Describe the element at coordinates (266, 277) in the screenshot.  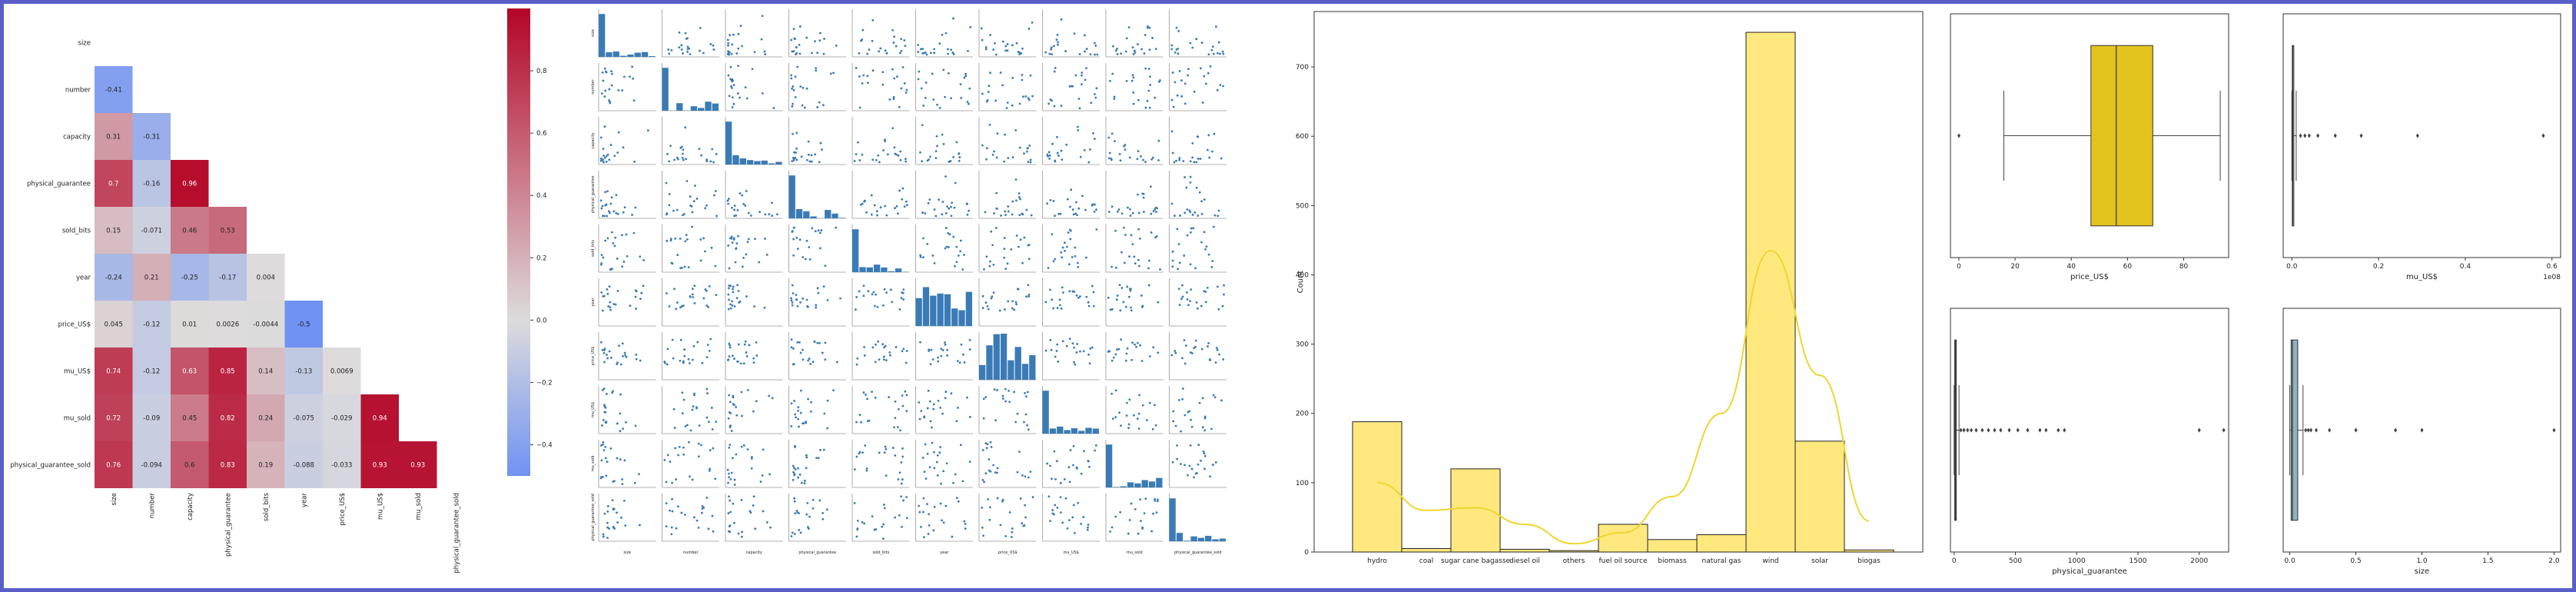
I see `heatmap-cell` at that location.